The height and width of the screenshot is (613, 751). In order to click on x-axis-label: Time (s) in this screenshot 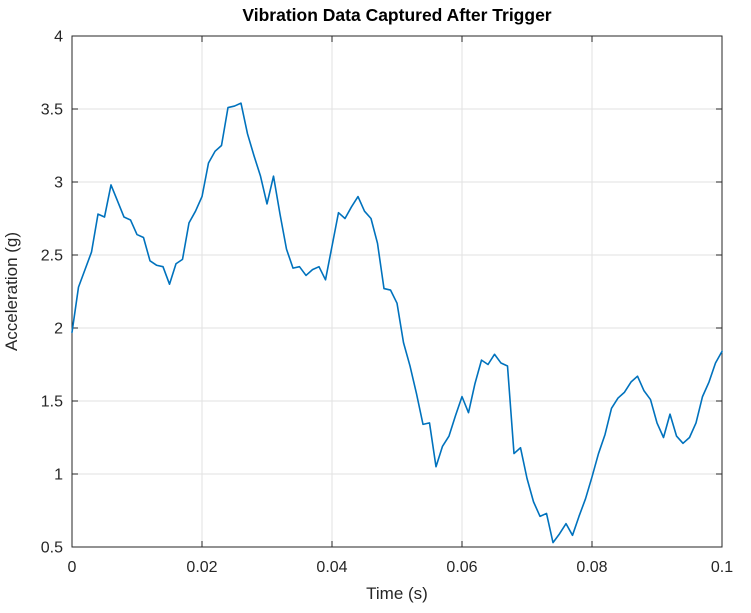, I will do `click(397, 593)`.